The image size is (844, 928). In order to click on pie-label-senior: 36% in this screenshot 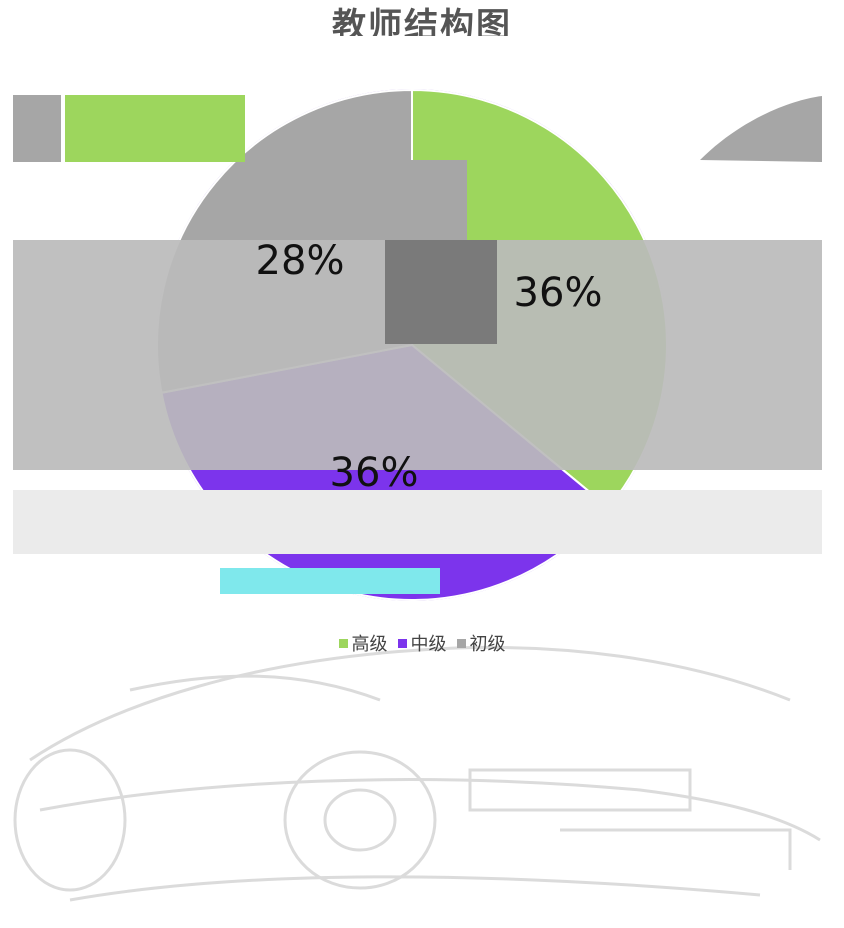, I will do `click(558, 293)`.